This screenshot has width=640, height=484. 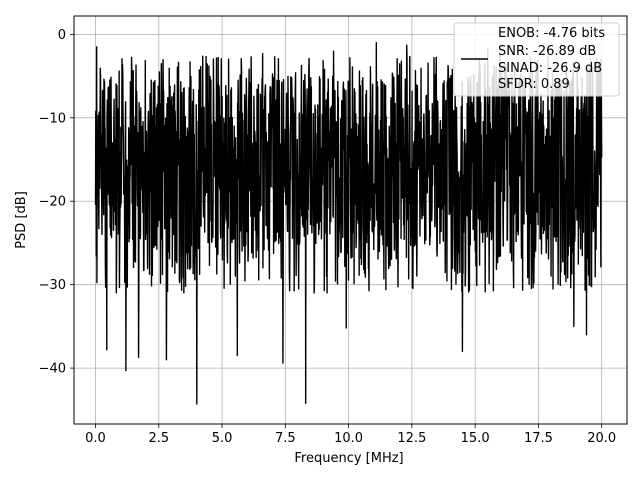 What do you see at coordinates (550, 68) in the screenshot?
I see `legend-line-sinad: SINAD: -26.9 dB` at bounding box center [550, 68].